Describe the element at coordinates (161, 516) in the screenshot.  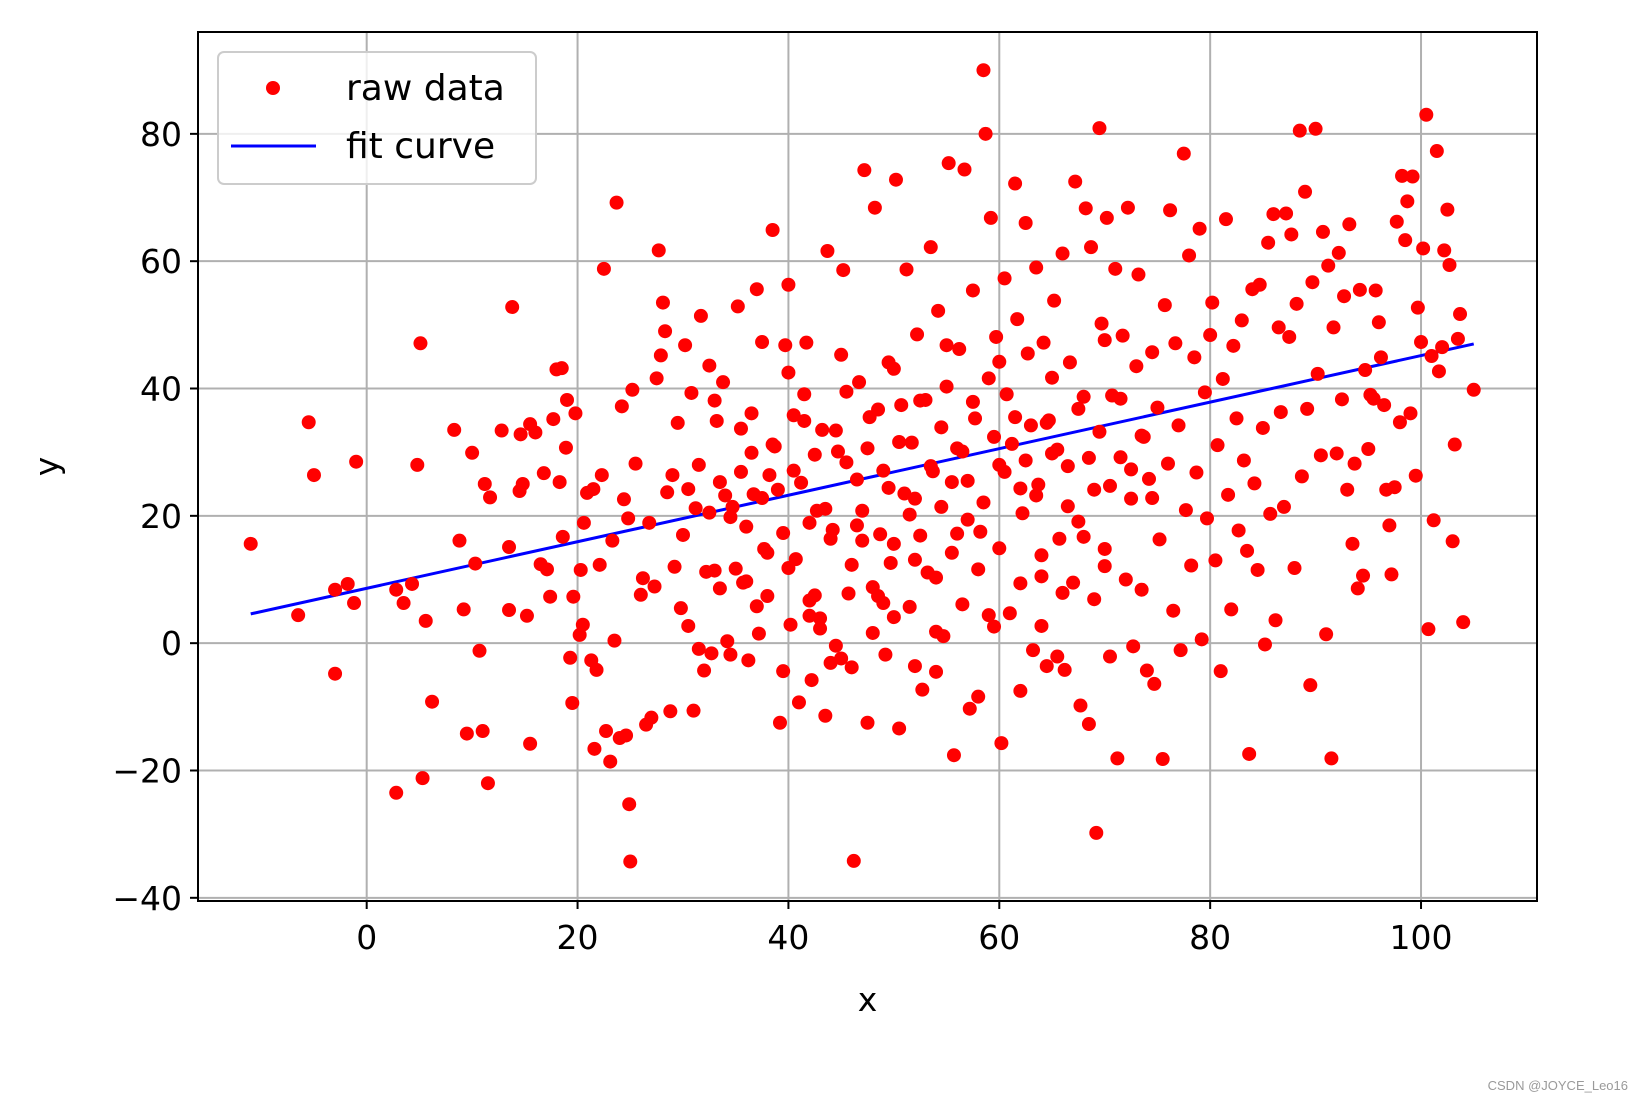
I see `y-tick-label: 20` at that location.